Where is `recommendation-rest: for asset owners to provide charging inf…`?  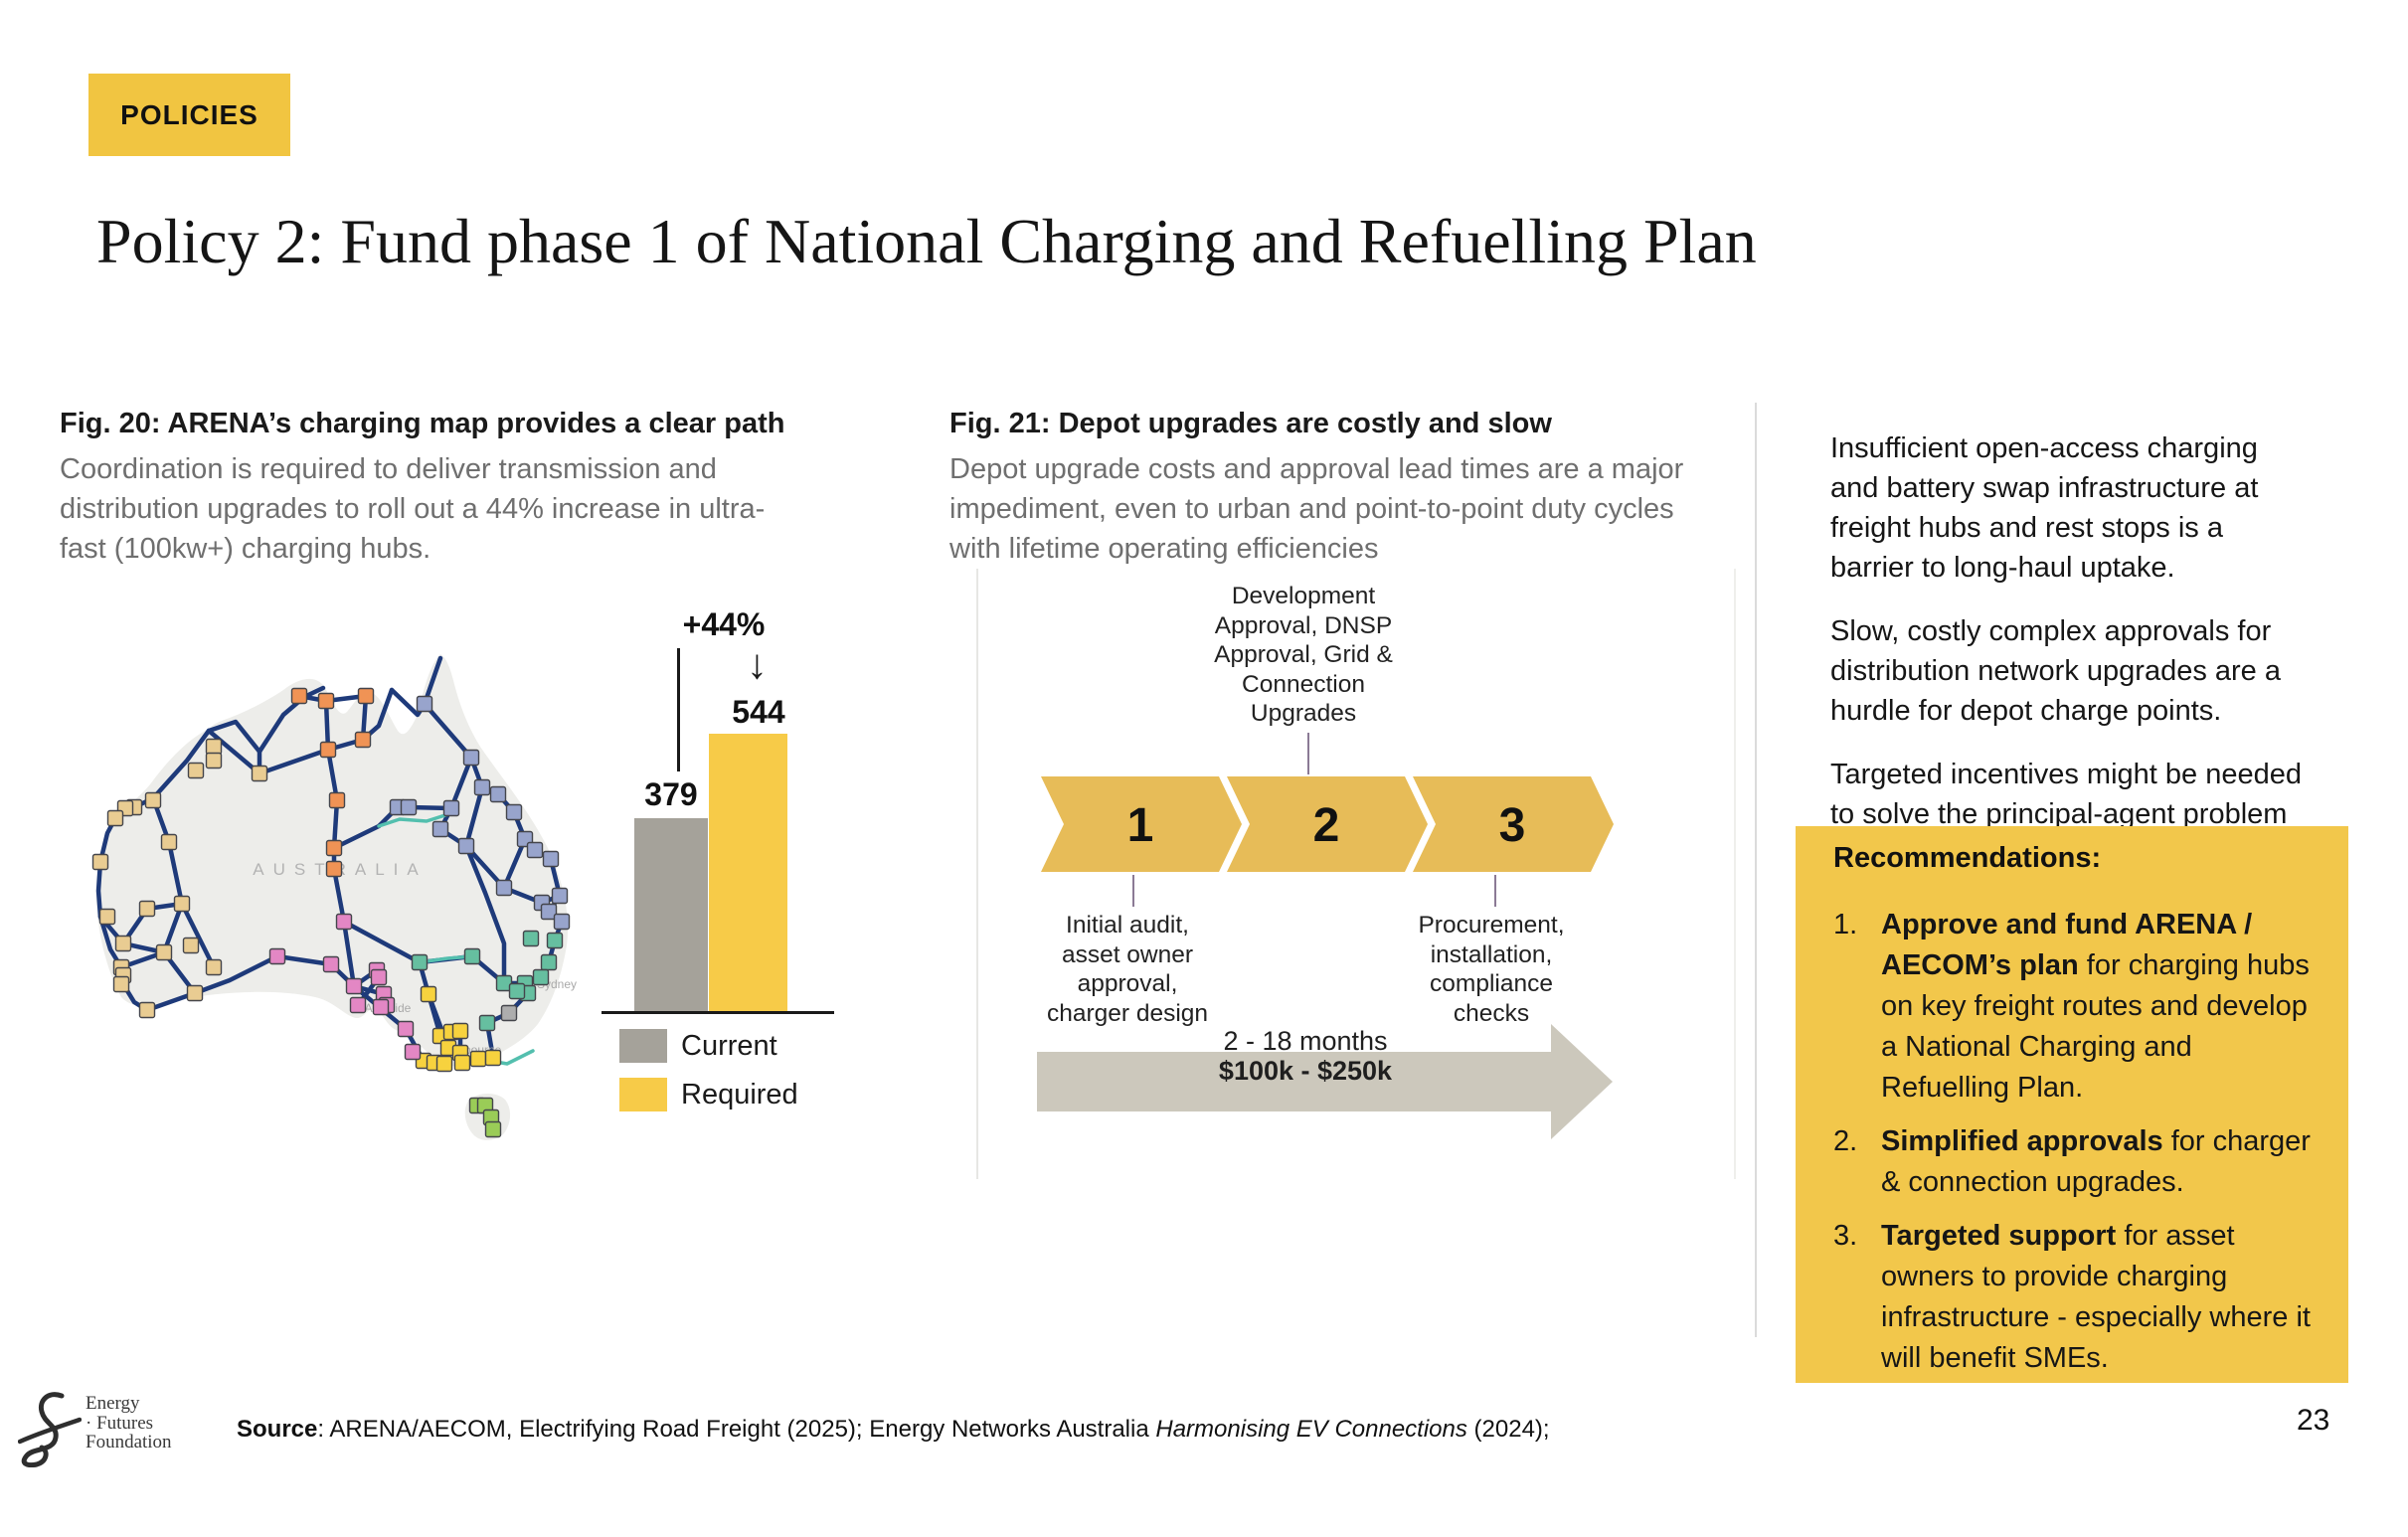
recommendation-rest: for asset owners to provide charging inf… is located at coordinates (2096, 1297).